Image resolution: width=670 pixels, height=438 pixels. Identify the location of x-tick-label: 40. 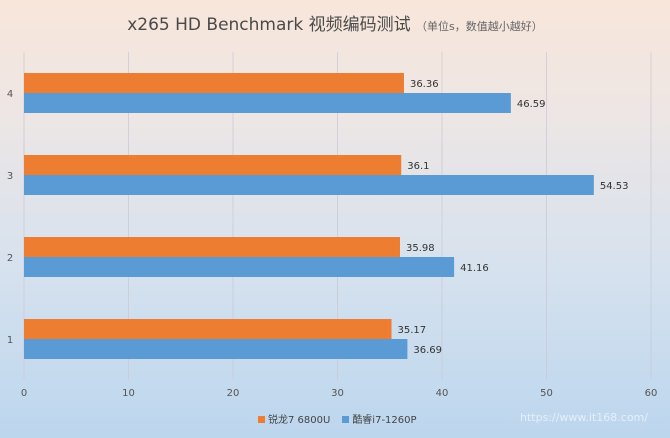
(442, 393).